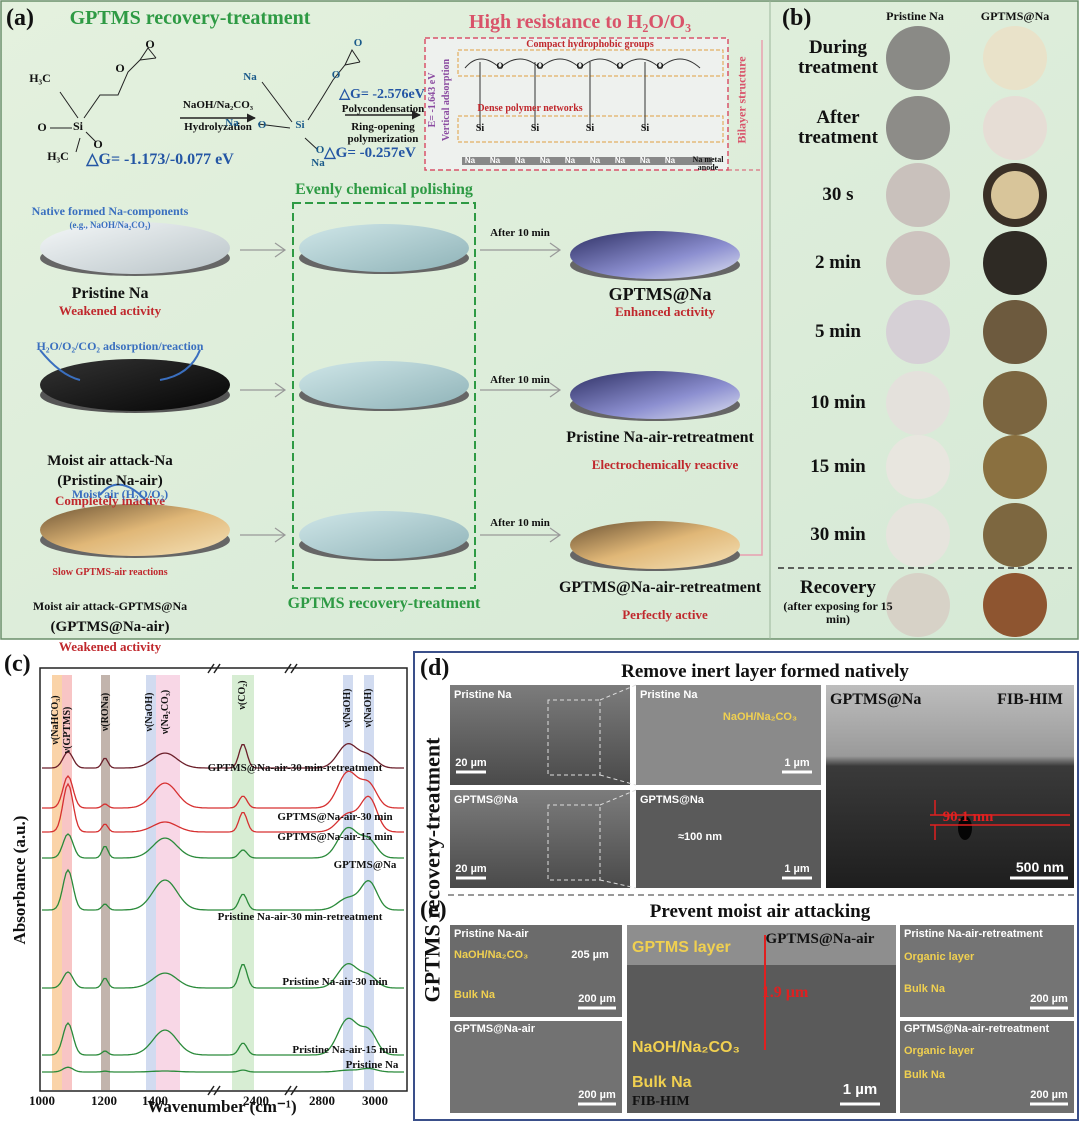  I want to click on label: After treatment, so click(838, 127).